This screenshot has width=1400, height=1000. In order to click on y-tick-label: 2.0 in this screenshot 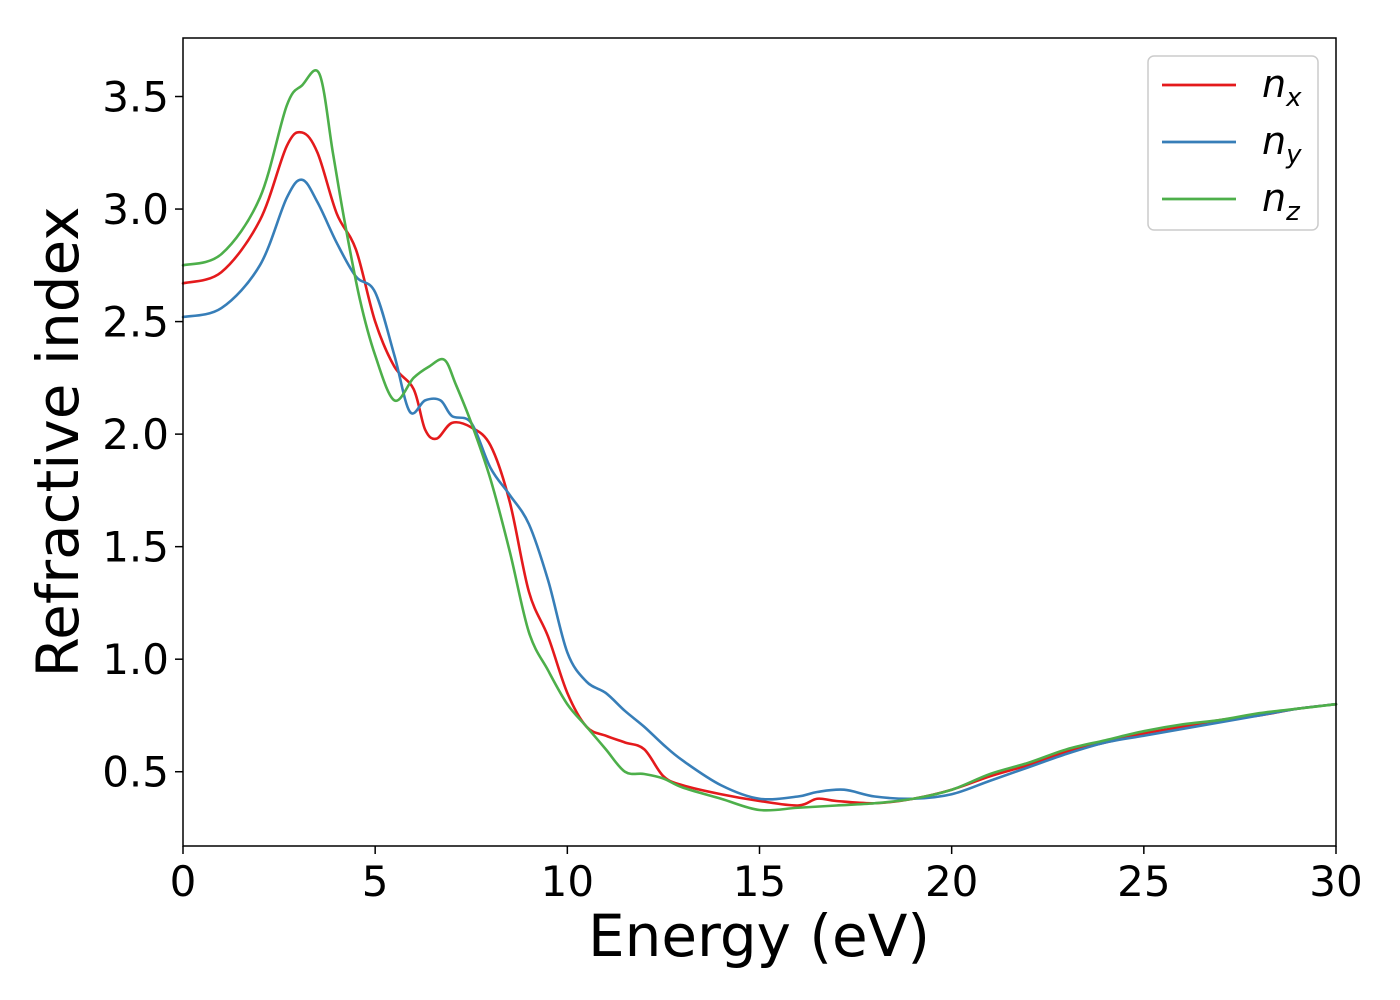, I will do `click(135, 434)`.